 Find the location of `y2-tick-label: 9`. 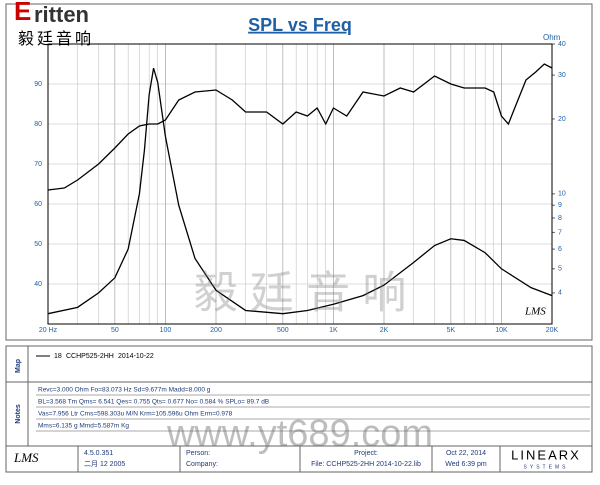

y2-tick-label: 9 is located at coordinates (560, 205).